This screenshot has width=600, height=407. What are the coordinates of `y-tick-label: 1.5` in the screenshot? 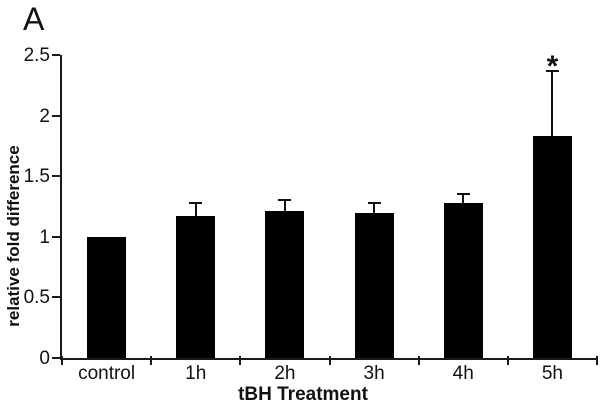 It's located at (36, 177).